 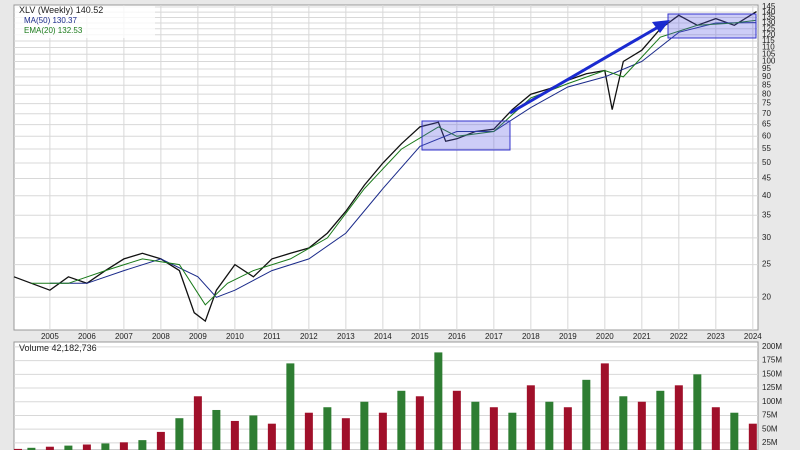 I want to click on legend-entry: EMA(20) 132.53, so click(x=53, y=30).